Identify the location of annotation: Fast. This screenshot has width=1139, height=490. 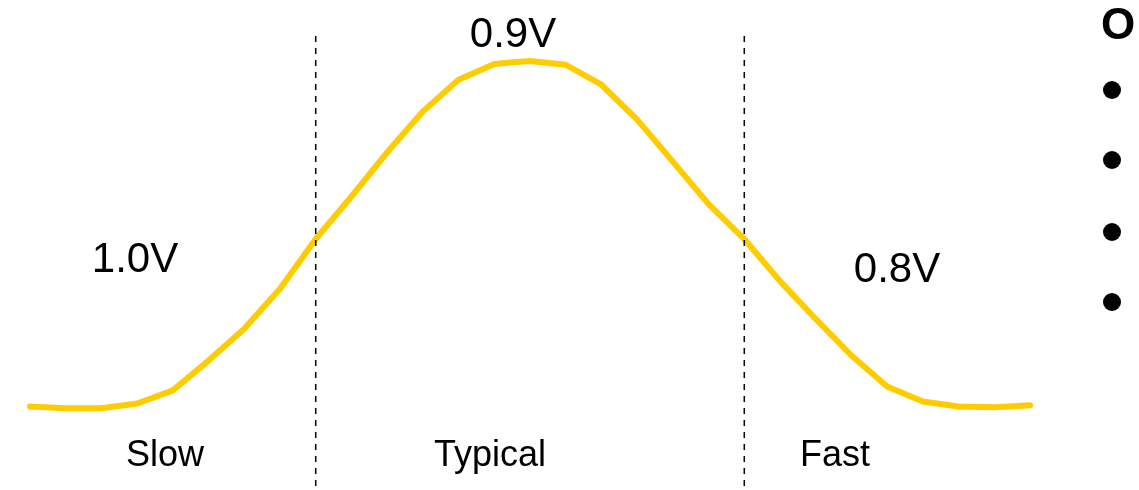
(835, 453).